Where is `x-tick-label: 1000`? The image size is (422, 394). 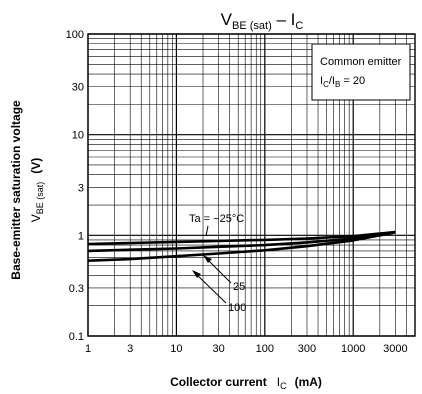 x-tick-label: 1000 is located at coordinates (353, 349).